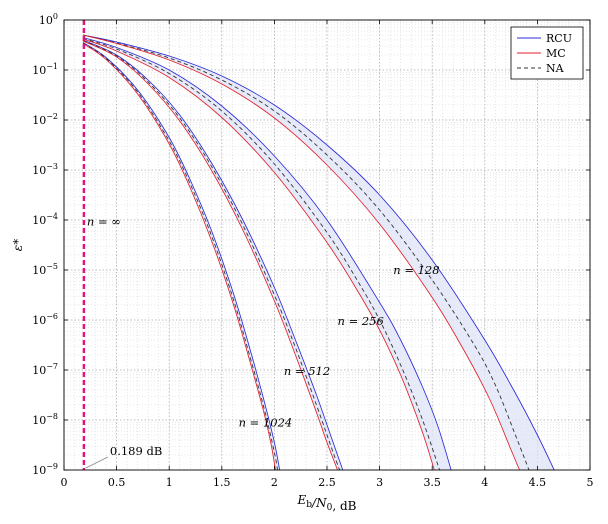  What do you see at coordinates (307, 371) in the screenshot?
I see `n-label: n = 512` at bounding box center [307, 371].